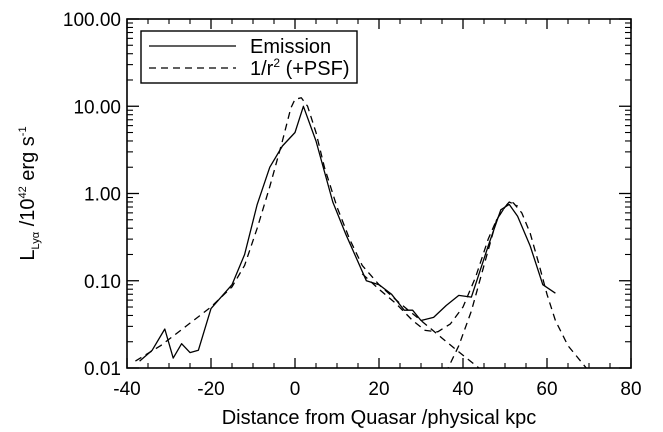  I want to click on y-label-mid: /10, so click(28, 215).